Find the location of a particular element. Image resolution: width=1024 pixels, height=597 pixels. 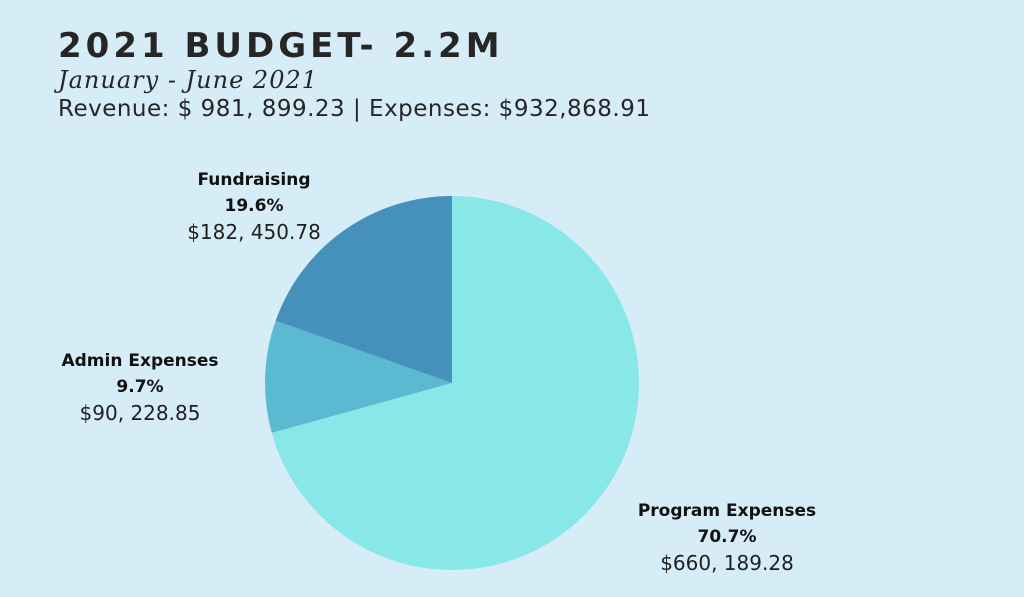

slice-amount: $90, 228.85 is located at coordinates (140, 413).